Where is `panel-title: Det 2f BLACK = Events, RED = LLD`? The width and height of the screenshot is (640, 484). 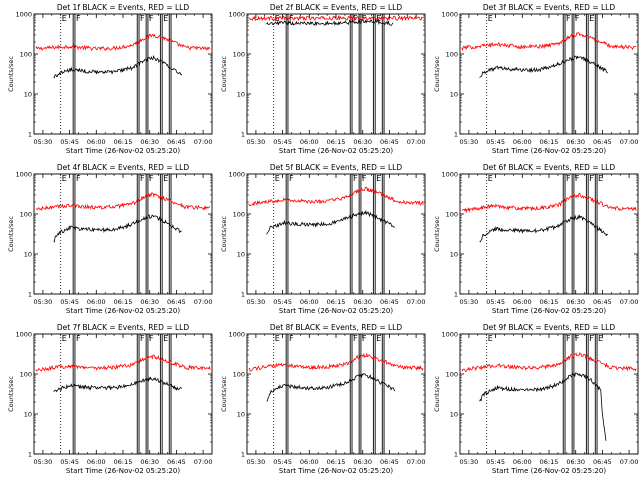 panel-title: Det 2f BLACK = Events, RED = LLD is located at coordinates (336, 7).